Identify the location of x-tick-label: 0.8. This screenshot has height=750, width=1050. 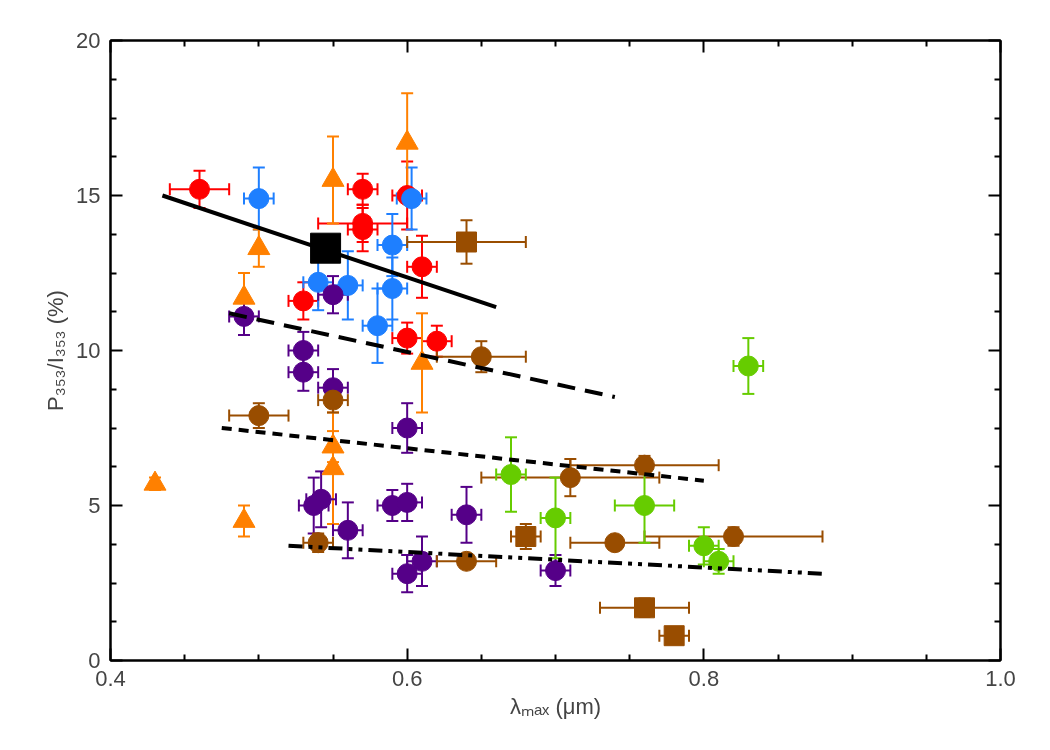
(704, 678).